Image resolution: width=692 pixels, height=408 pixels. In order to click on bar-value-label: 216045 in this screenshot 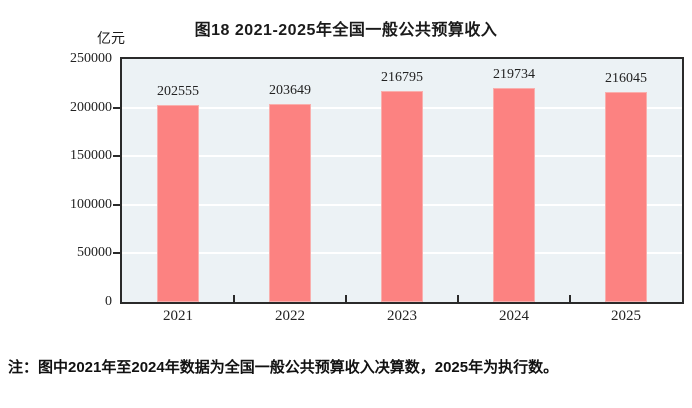, I will do `click(626, 79)`.